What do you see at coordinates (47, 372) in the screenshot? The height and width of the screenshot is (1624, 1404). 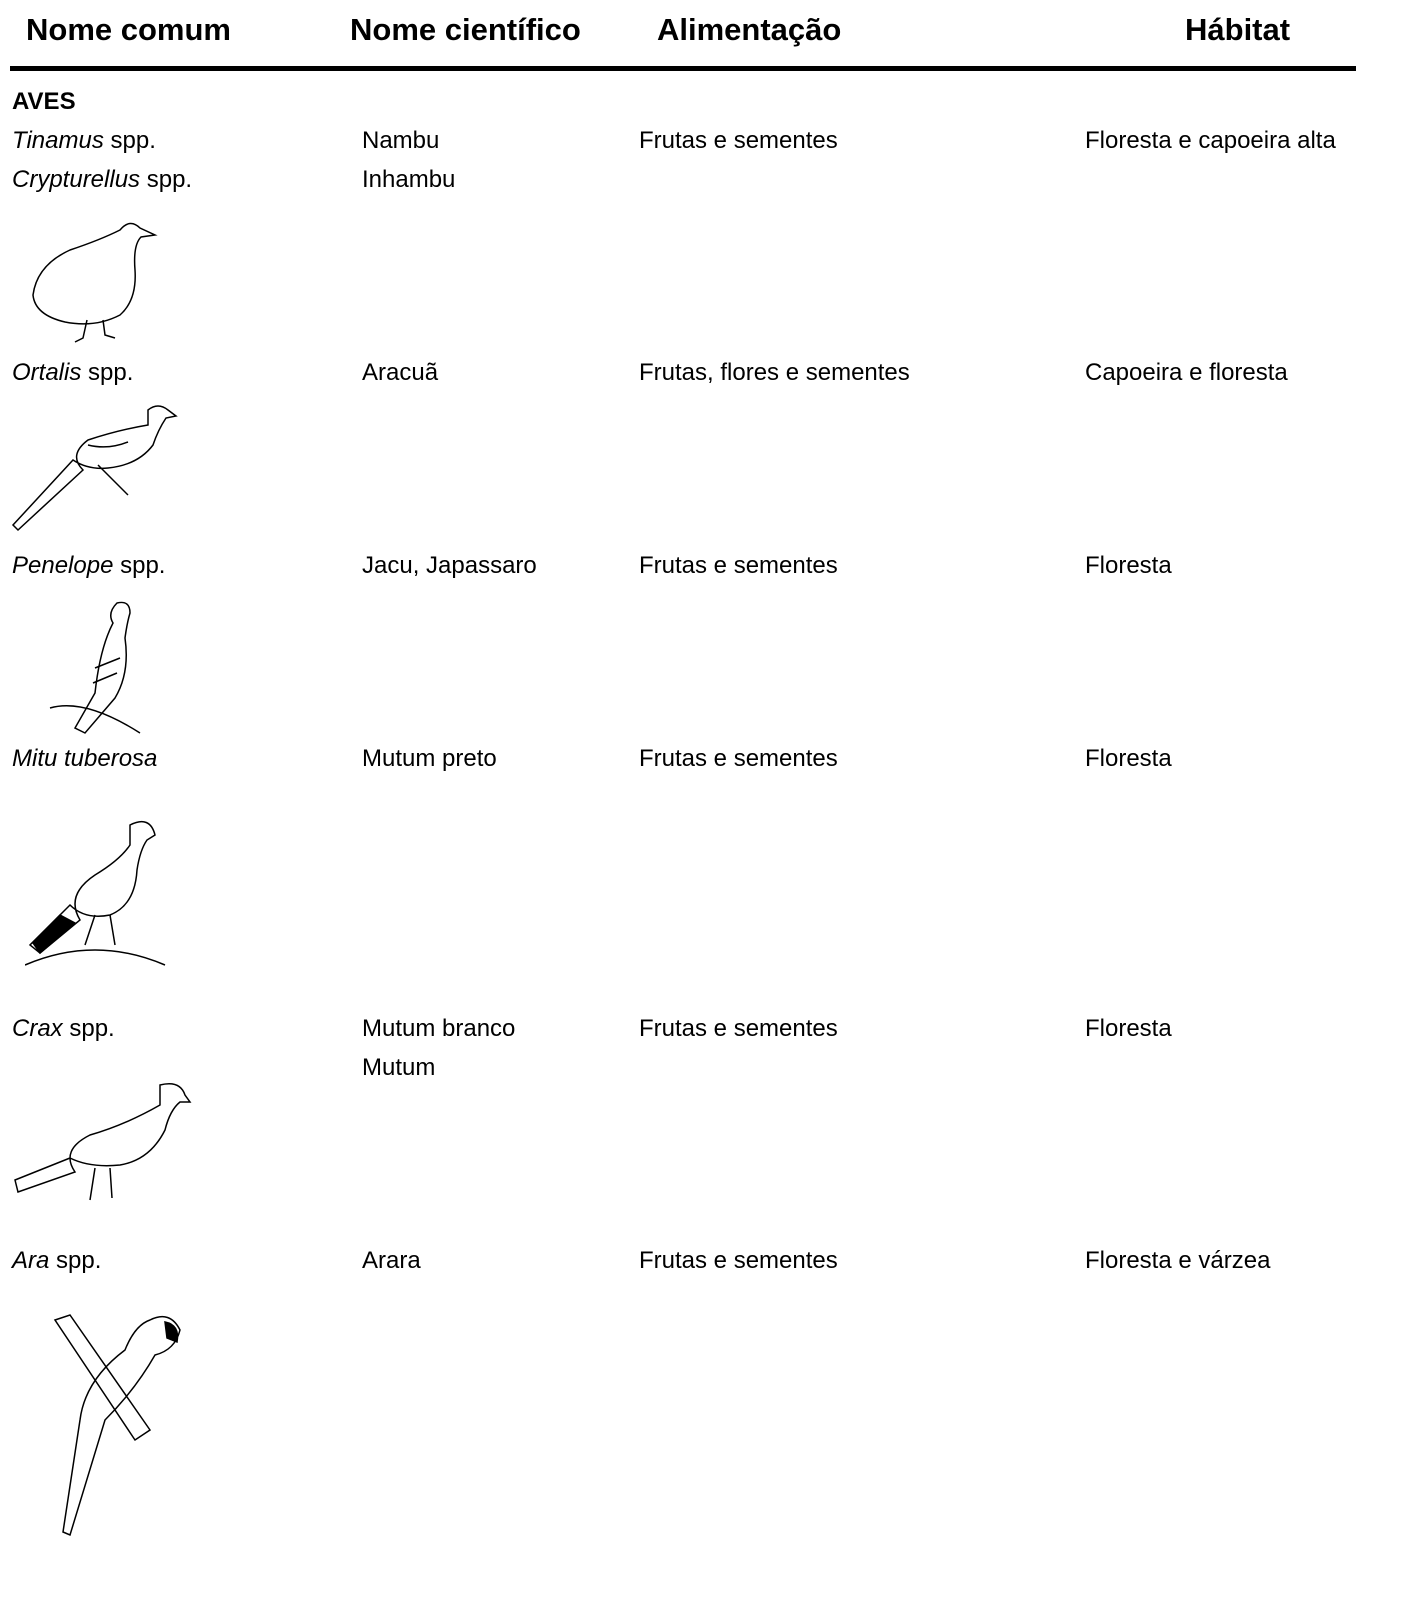 I see `genus: Ortalis` at bounding box center [47, 372].